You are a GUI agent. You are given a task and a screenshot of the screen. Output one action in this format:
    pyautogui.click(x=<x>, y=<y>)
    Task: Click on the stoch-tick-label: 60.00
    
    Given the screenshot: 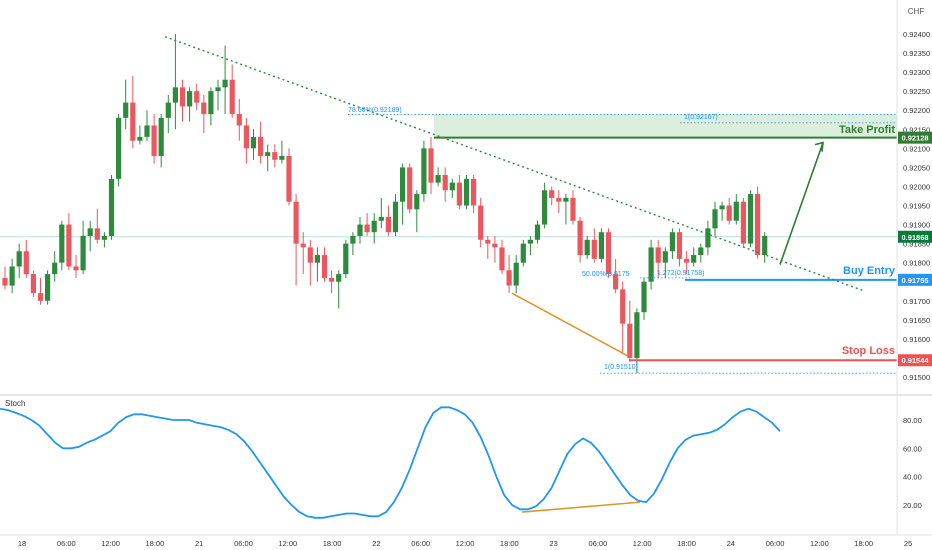 What is the action you would take?
    pyautogui.click(x=912, y=448)
    